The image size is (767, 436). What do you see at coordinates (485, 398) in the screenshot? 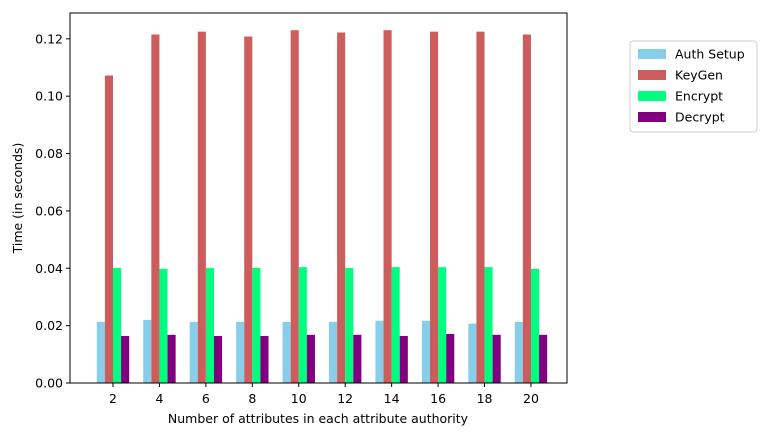
I see `x-tick-label: 18` at bounding box center [485, 398].